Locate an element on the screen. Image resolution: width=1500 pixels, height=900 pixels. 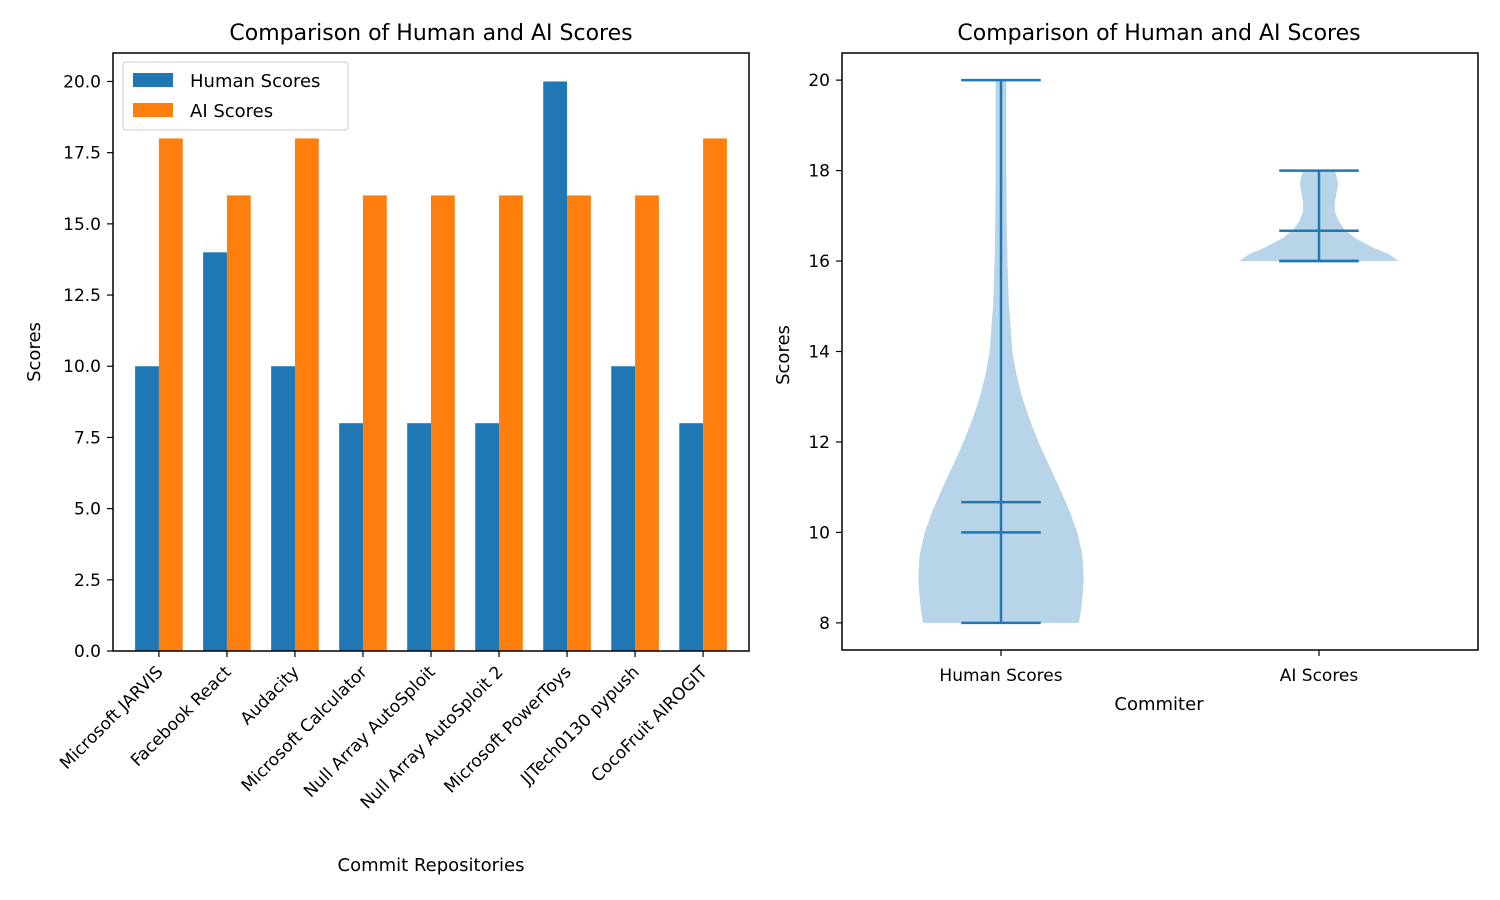
legend: Human Scores AI Scores is located at coordinates (235, 96).